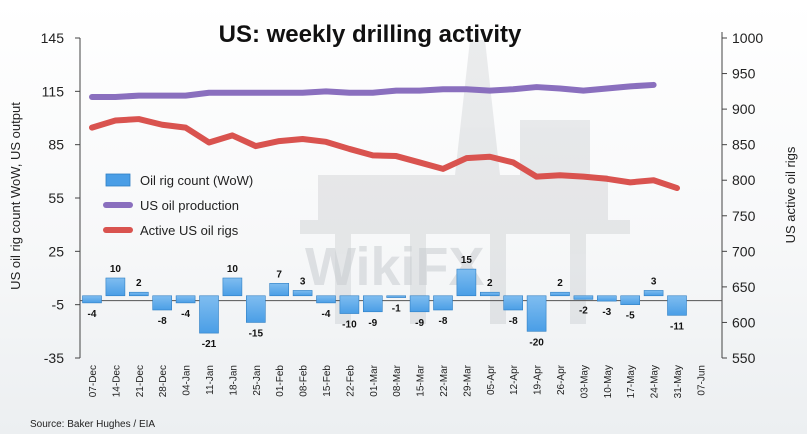  I want to click on x-tick-label: 01-Mar, so click(374, 380).